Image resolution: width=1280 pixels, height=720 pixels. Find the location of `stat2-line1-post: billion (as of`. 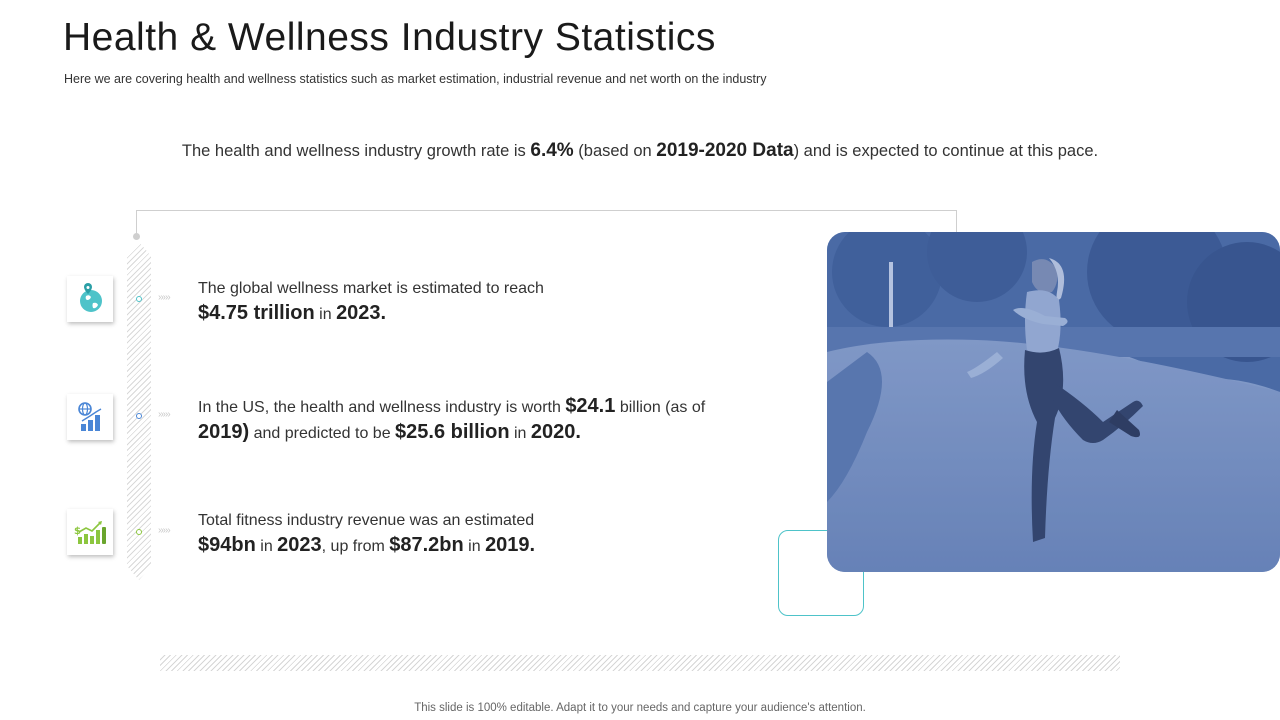

stat2-line1-post: billion (as of is located at coordinates (660, 407).